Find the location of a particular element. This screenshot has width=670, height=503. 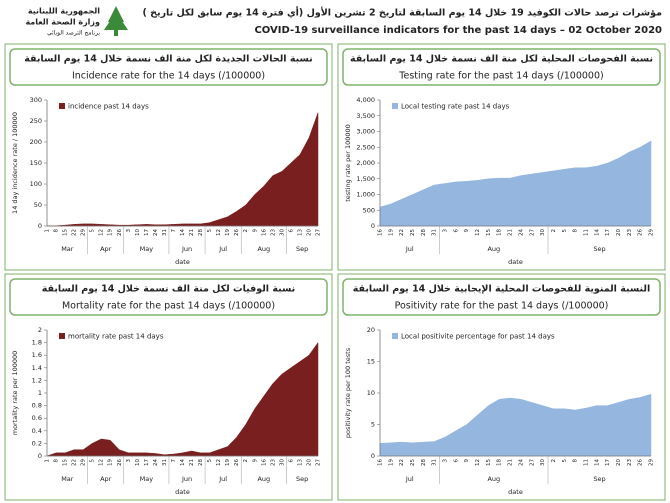

x-tick-label: 25 is located at coordinates (413, 232).